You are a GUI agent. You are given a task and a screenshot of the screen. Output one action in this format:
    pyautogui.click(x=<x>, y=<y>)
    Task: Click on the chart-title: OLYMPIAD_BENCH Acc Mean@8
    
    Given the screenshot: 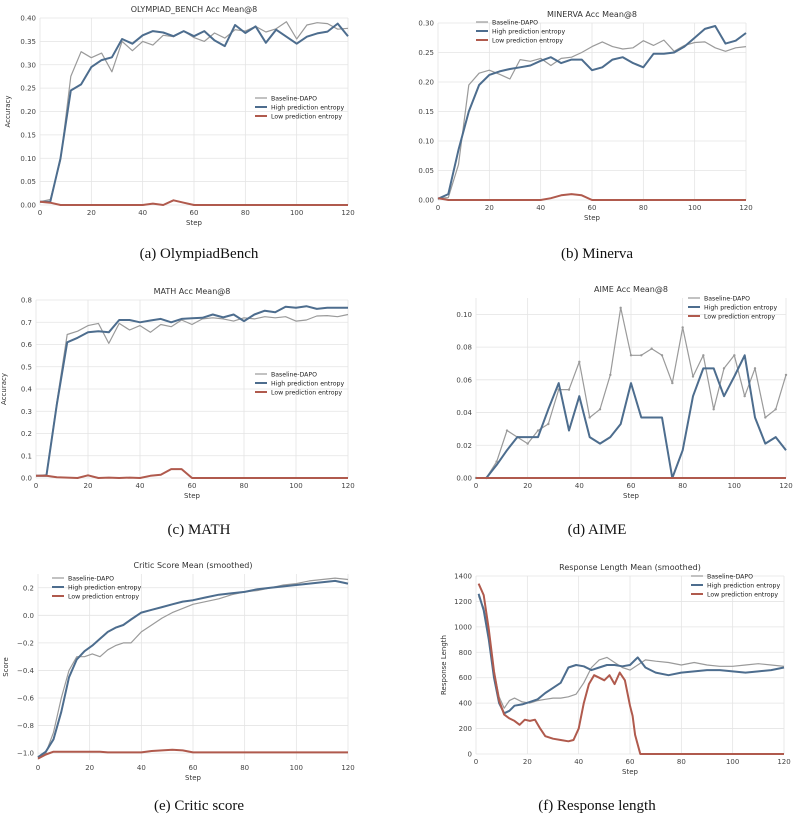 What is the action you would take?
    pyautogui.click(x=194, y=9)
    